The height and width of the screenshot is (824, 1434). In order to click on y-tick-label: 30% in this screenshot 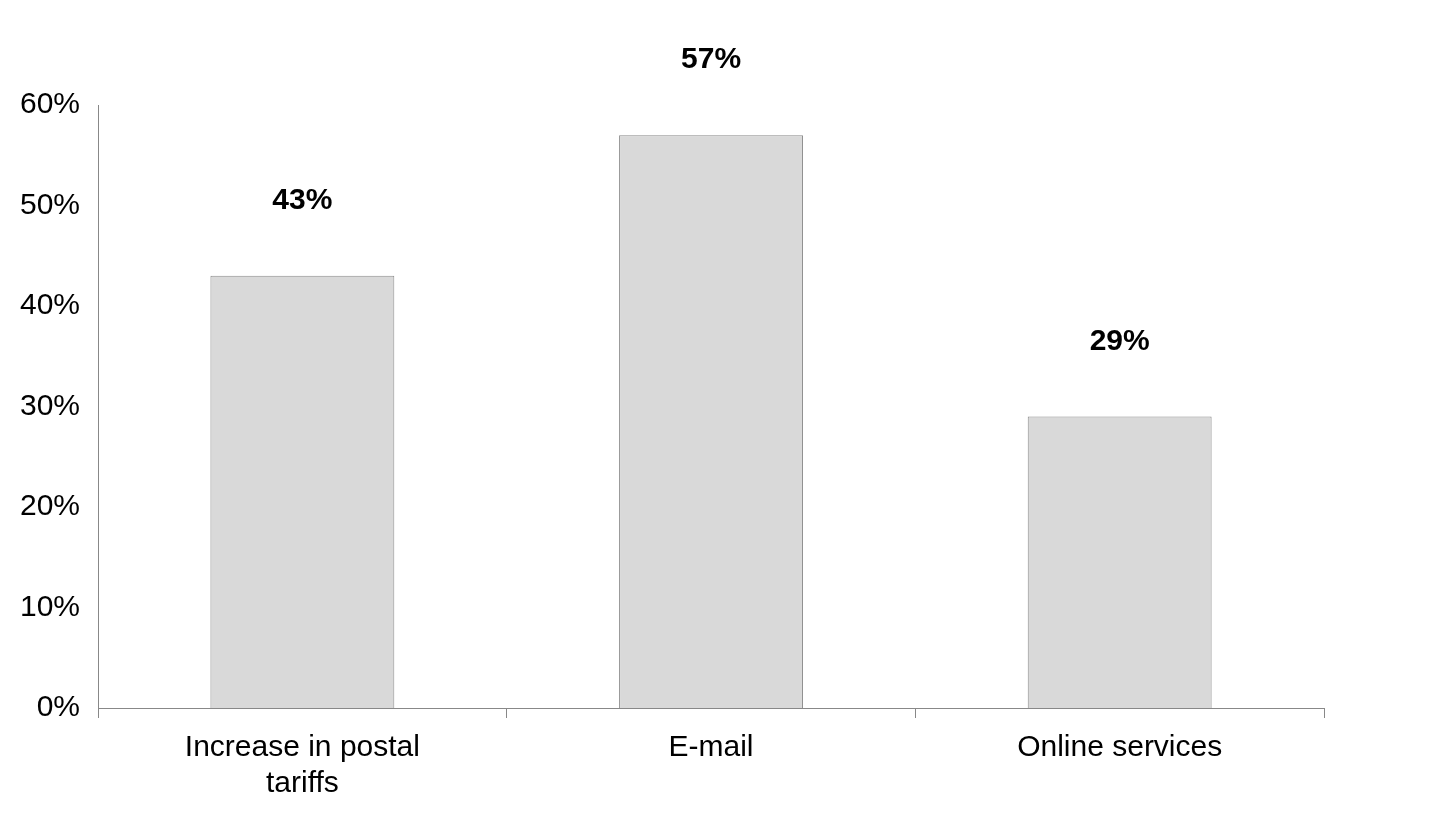, I will do `click(50, 404)`.